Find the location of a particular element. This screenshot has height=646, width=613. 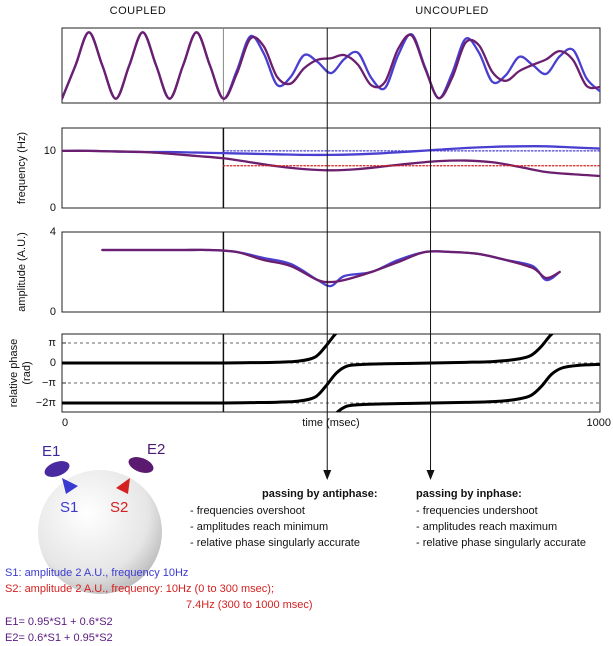

head is located at coordinates (100, 532).